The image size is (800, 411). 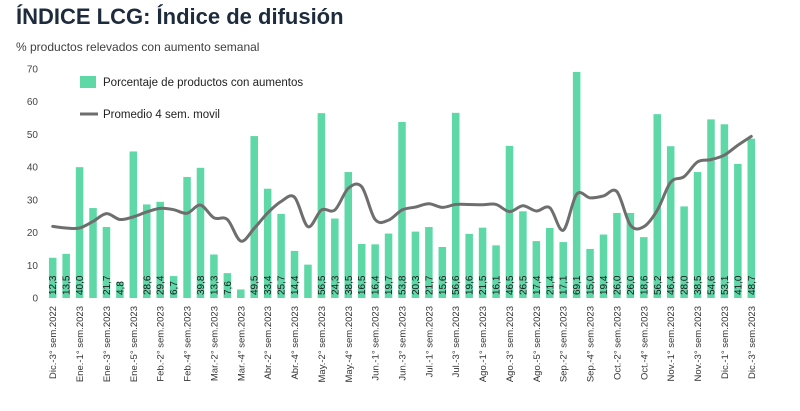 I want to click on bar-value-label: 24,3, so click(x=335, y=285).